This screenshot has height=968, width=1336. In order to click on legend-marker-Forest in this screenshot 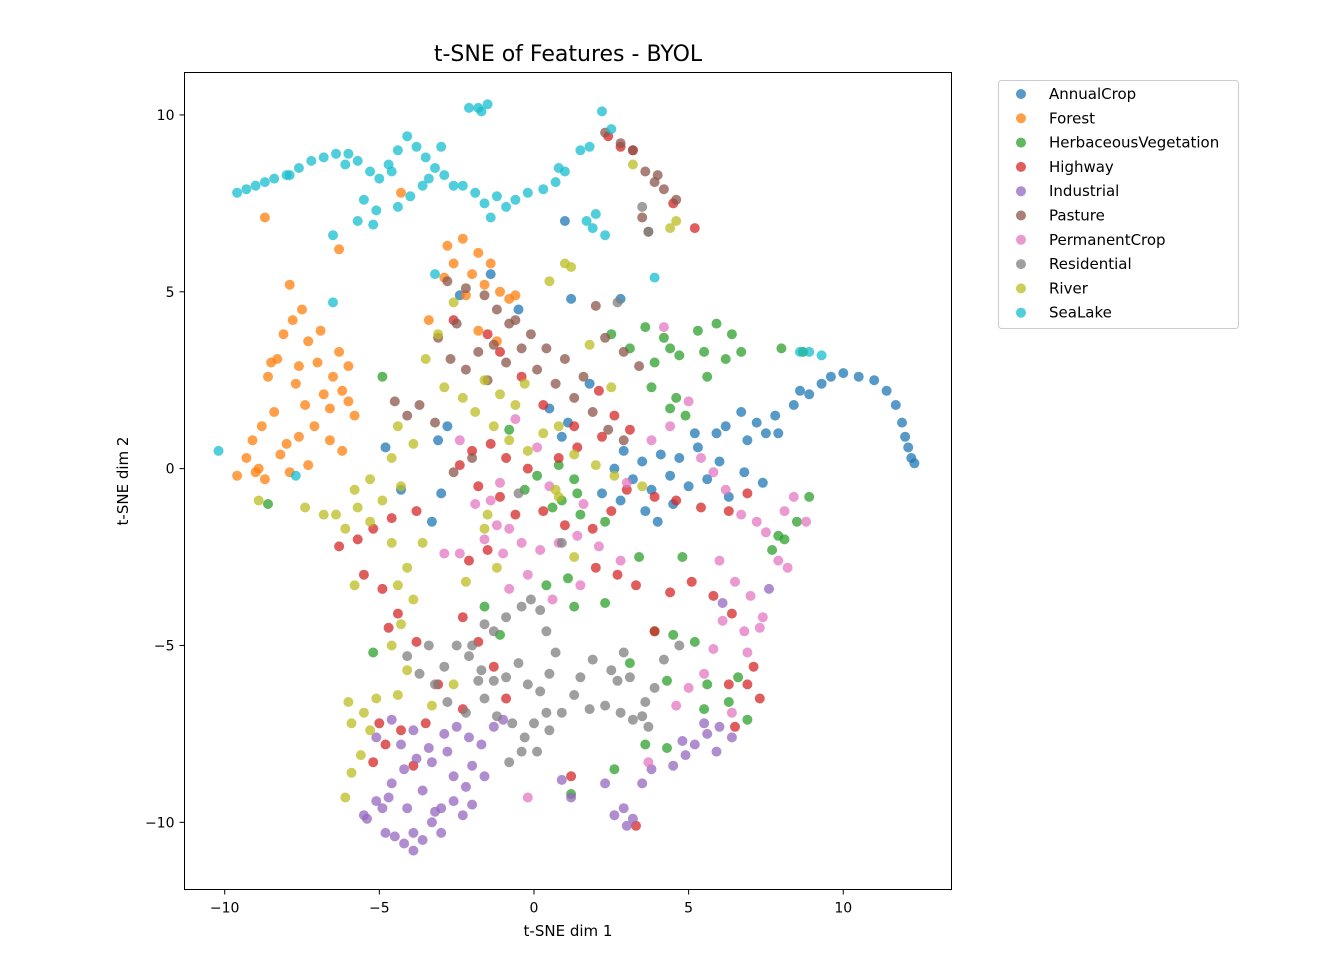, I will do `click(1021, 118)`.